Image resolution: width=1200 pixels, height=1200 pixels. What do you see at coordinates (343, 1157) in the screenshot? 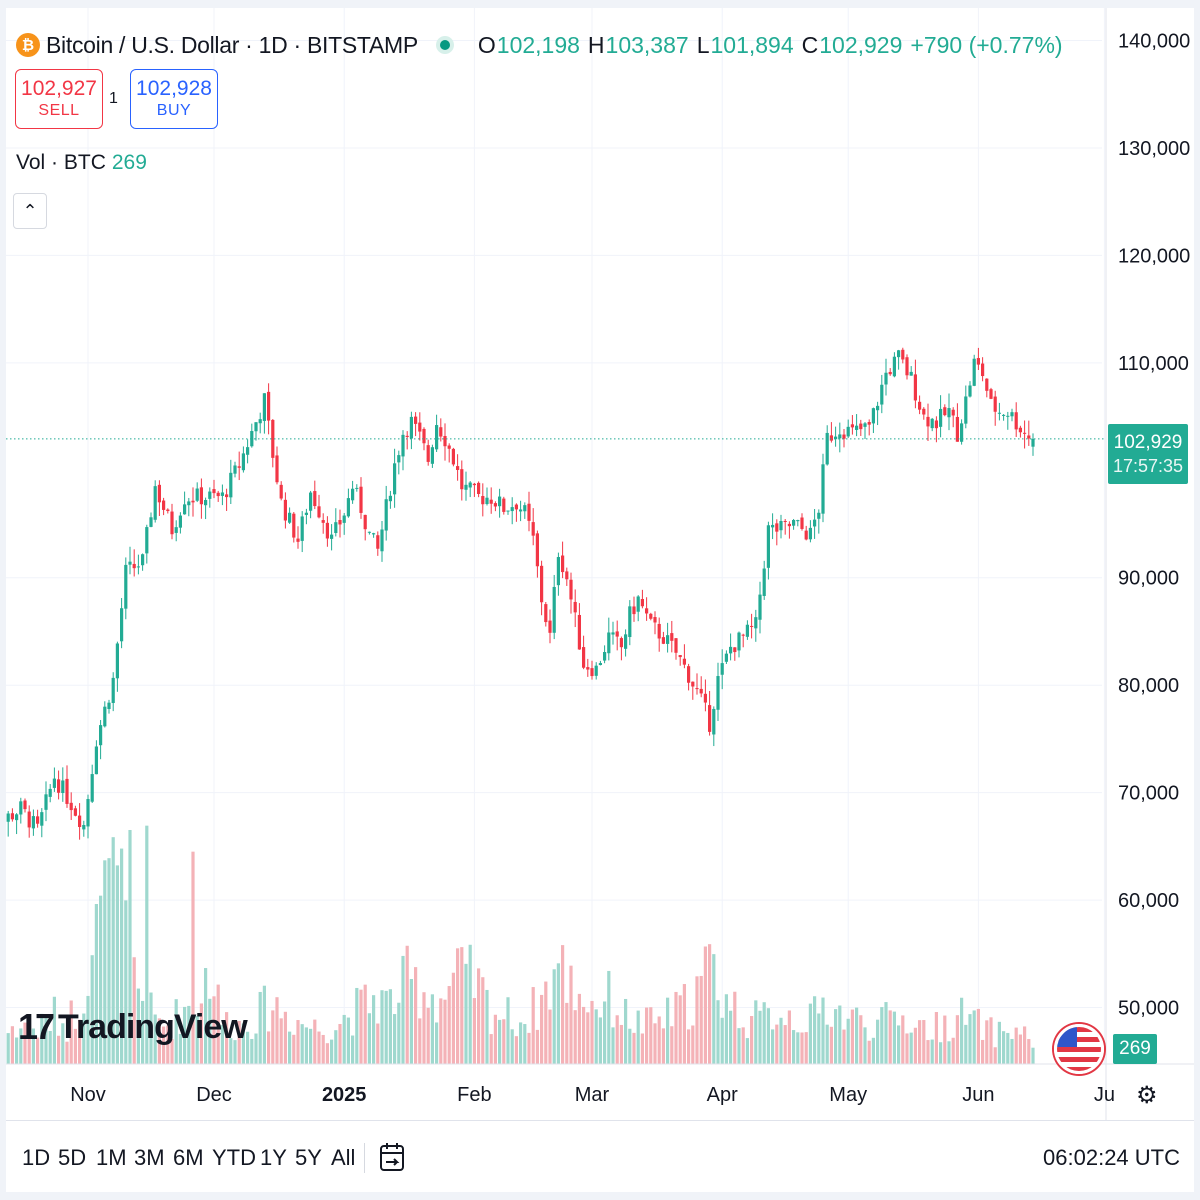
I see `range-all-button: All` at bounding box center [343, 1157].